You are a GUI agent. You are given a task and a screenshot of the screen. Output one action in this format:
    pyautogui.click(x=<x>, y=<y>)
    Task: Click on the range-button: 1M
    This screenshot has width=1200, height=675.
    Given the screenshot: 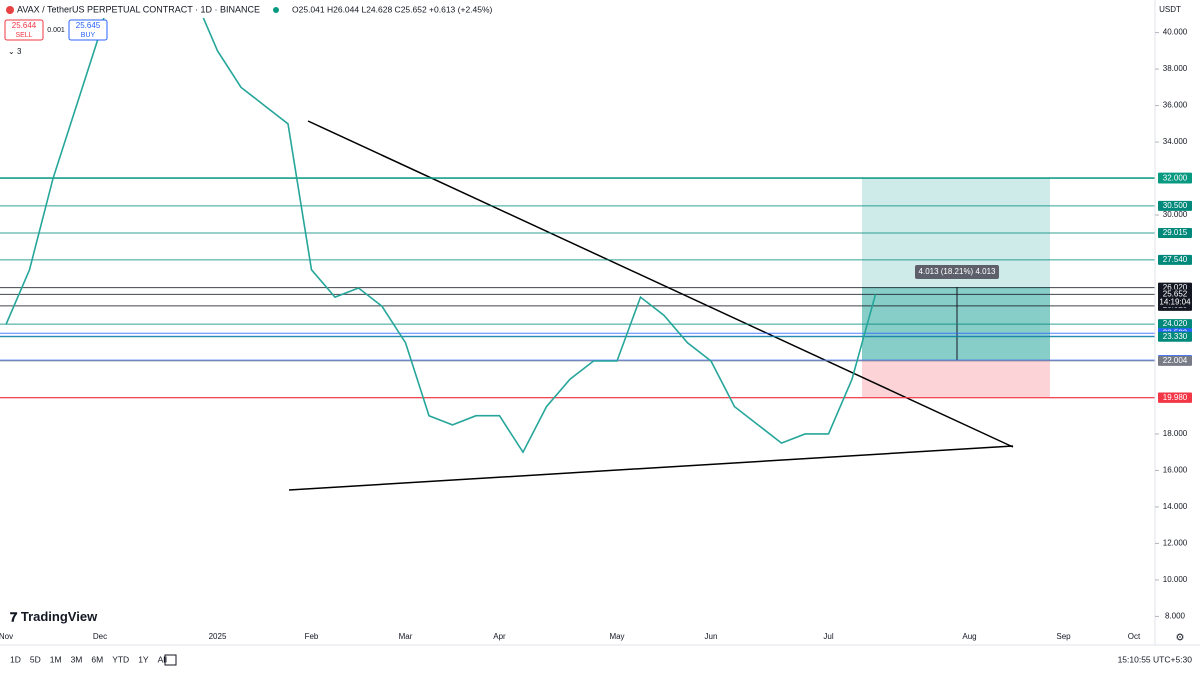 What is the action you would take?
    pyautogui.click(x=56, y=659)
    